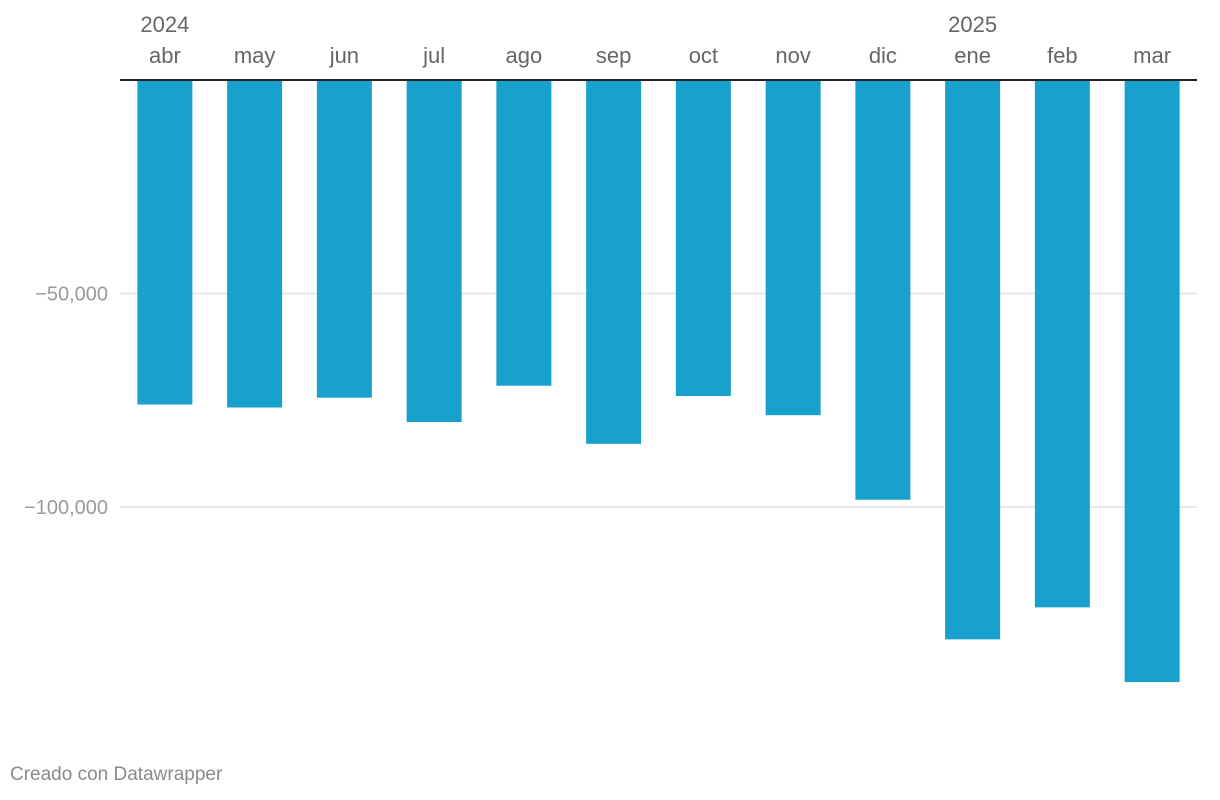  Describe the element at coordinates (255, 55) in the screenshot. I see `x-tick-label: may` at that location.